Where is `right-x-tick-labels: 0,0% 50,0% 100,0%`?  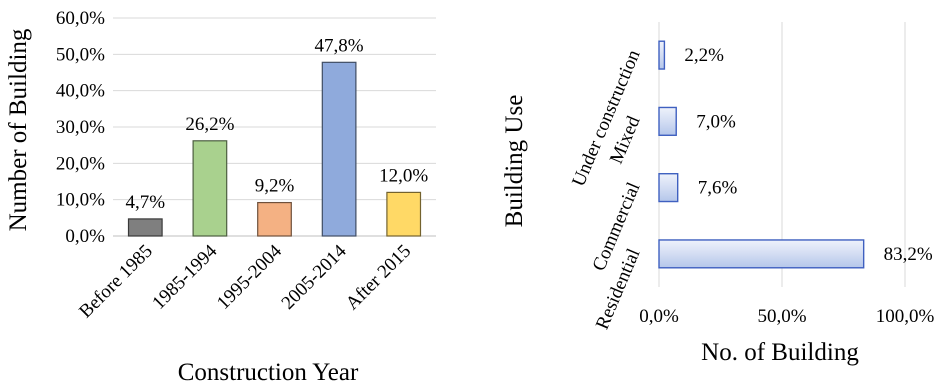 right-x-tick-labels: 0,0% 50,0% 100,0% is located at coordinates (786, 316).